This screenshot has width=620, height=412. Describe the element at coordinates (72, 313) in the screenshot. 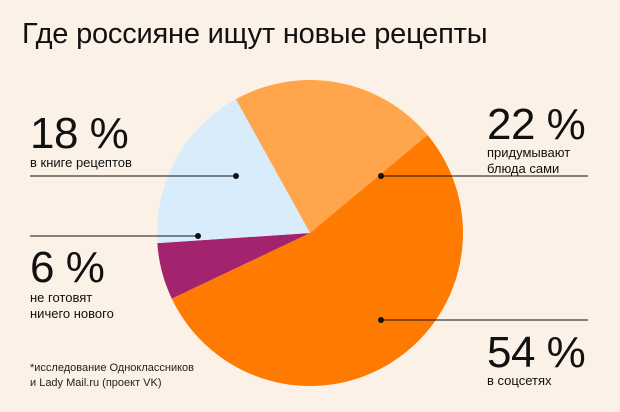

I see `label-desc-nothing-new-2: ничего нового` at that location.